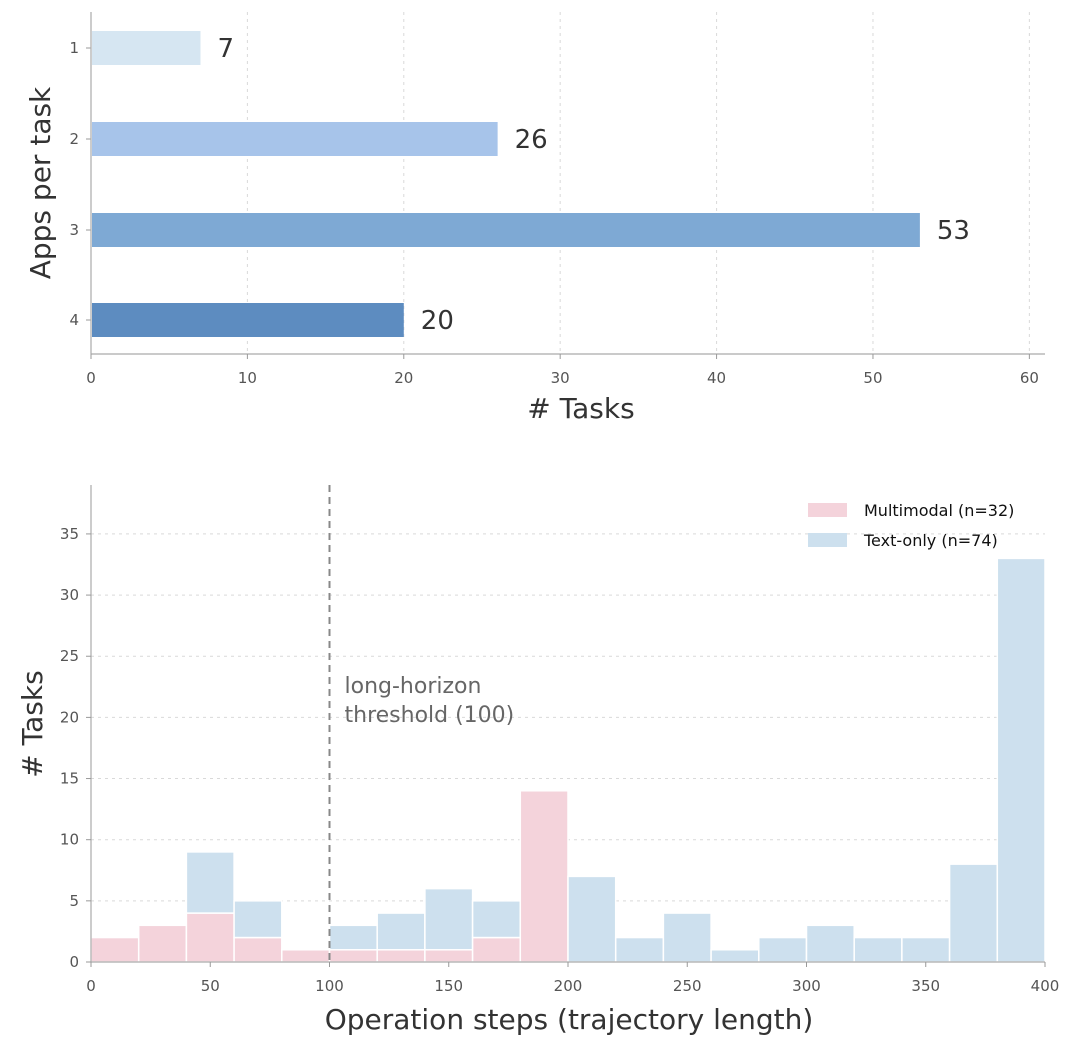  What do you see at coordinates (74, 139) in the screenshot?
I see `y-tick-label: 2` at bounding box center [74, 139].